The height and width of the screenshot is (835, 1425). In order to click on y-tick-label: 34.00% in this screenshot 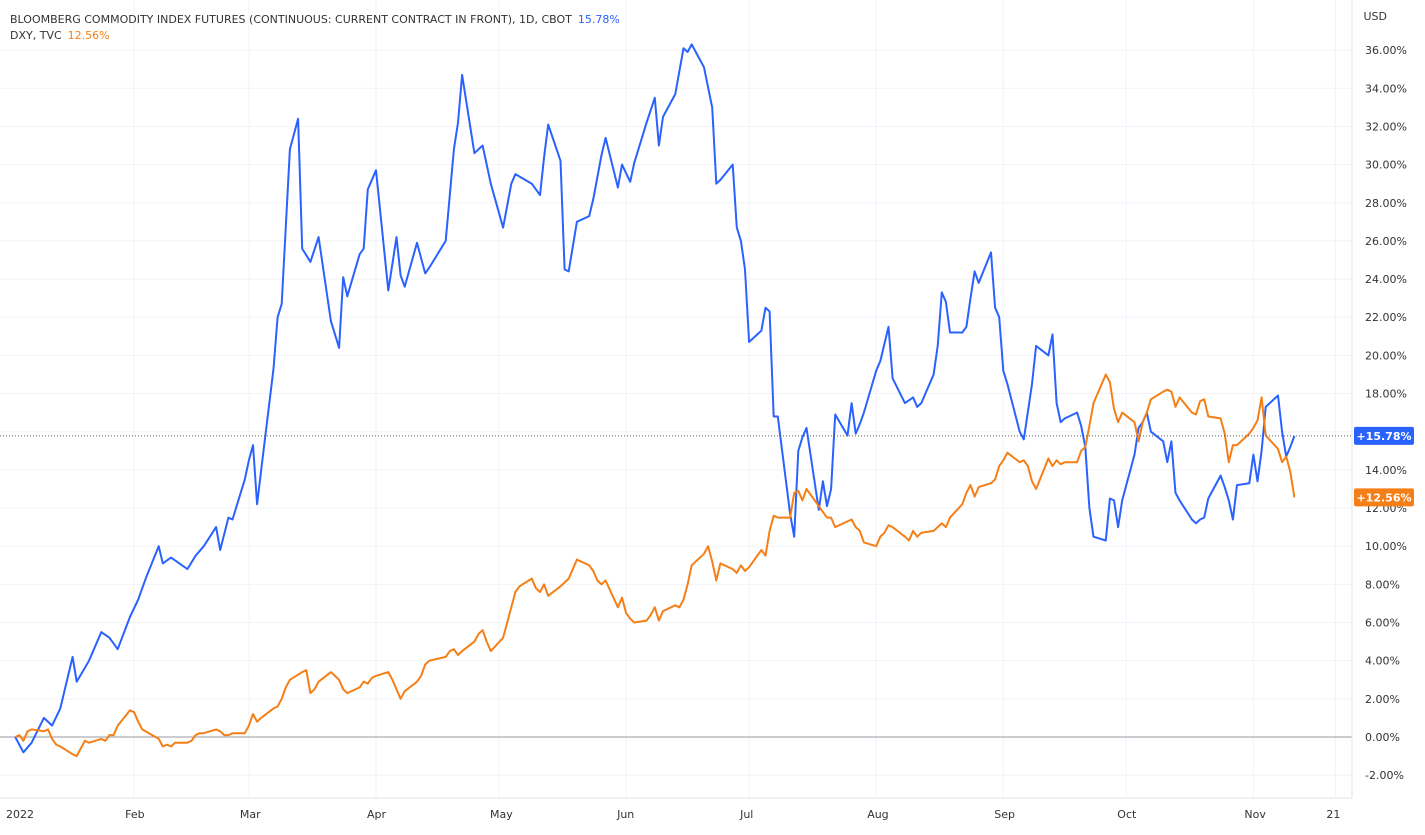, I will do `click(1386, 88)`.